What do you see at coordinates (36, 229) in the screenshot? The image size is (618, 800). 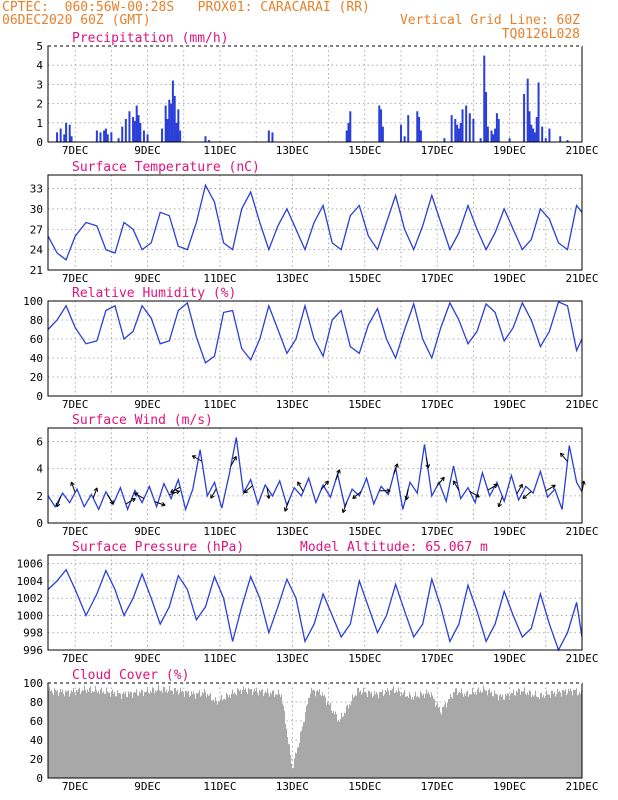 I see `y-tick-label: 27` at bounding box center [36, 229].